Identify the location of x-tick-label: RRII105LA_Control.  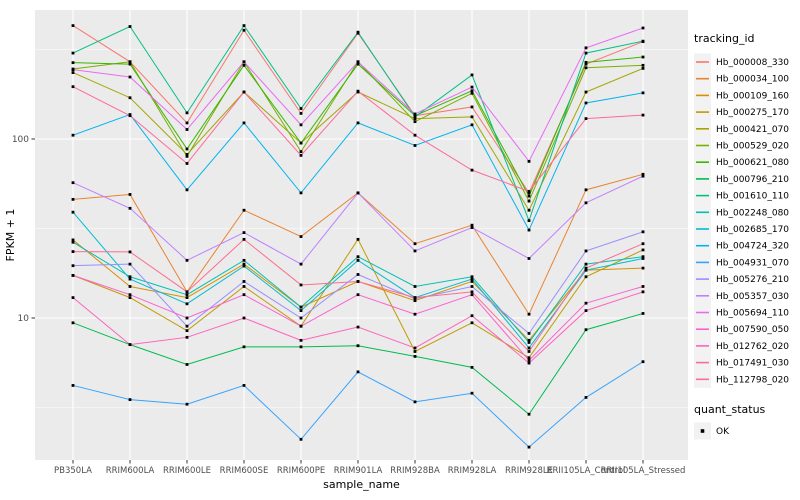
(586, 471).